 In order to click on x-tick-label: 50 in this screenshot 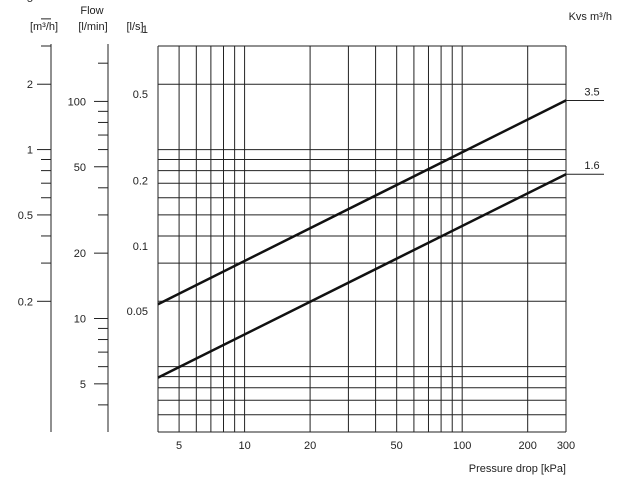, I will do `click(397, 446)`.